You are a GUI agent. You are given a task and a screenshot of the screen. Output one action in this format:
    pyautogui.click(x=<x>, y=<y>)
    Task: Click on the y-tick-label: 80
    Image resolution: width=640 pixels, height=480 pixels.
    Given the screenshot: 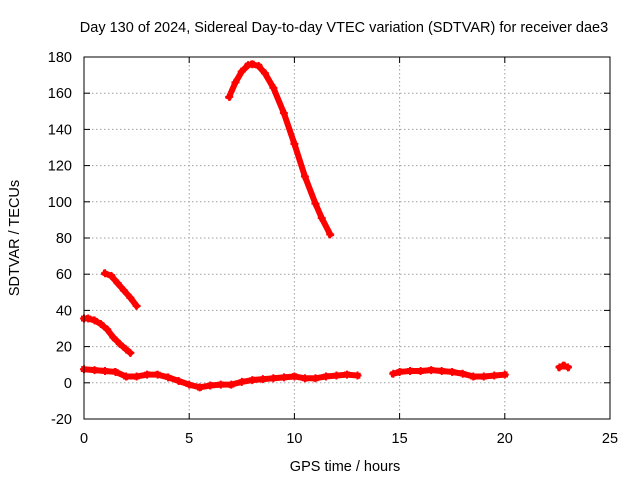 What is the action you would take?
    pyautogui.click(x=64, y=239)
    